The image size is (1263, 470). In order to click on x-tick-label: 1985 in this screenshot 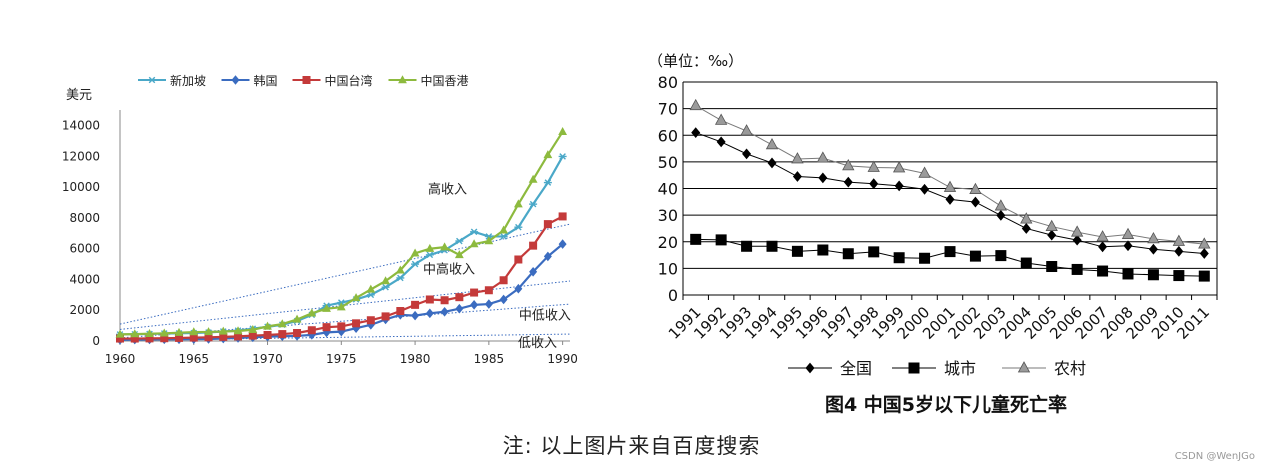, I will do `click(489, 359)`.